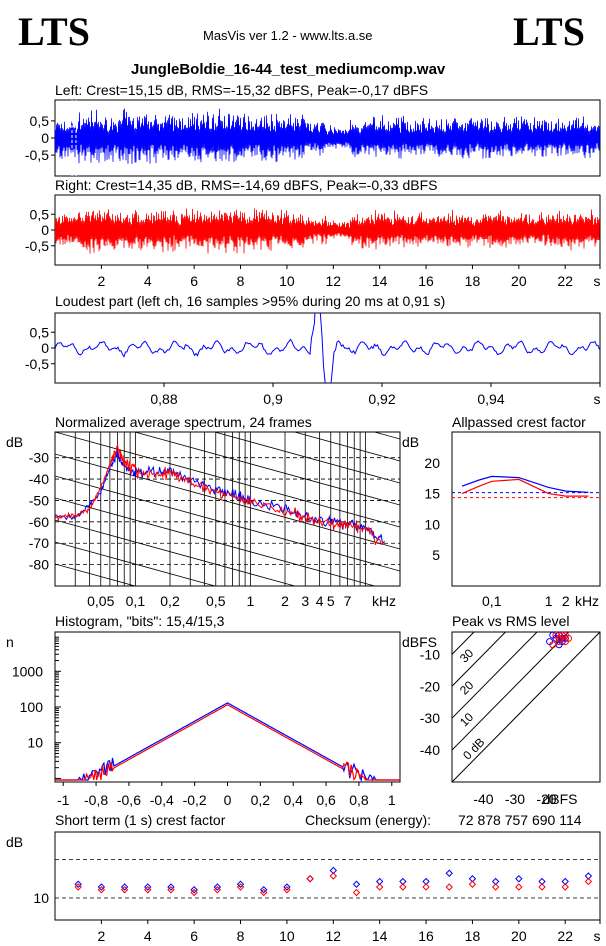  What do you see at coordinates (430, 654) in the screenshot?
I see `y-tick-label: -10` at bounding box center [430, 654].